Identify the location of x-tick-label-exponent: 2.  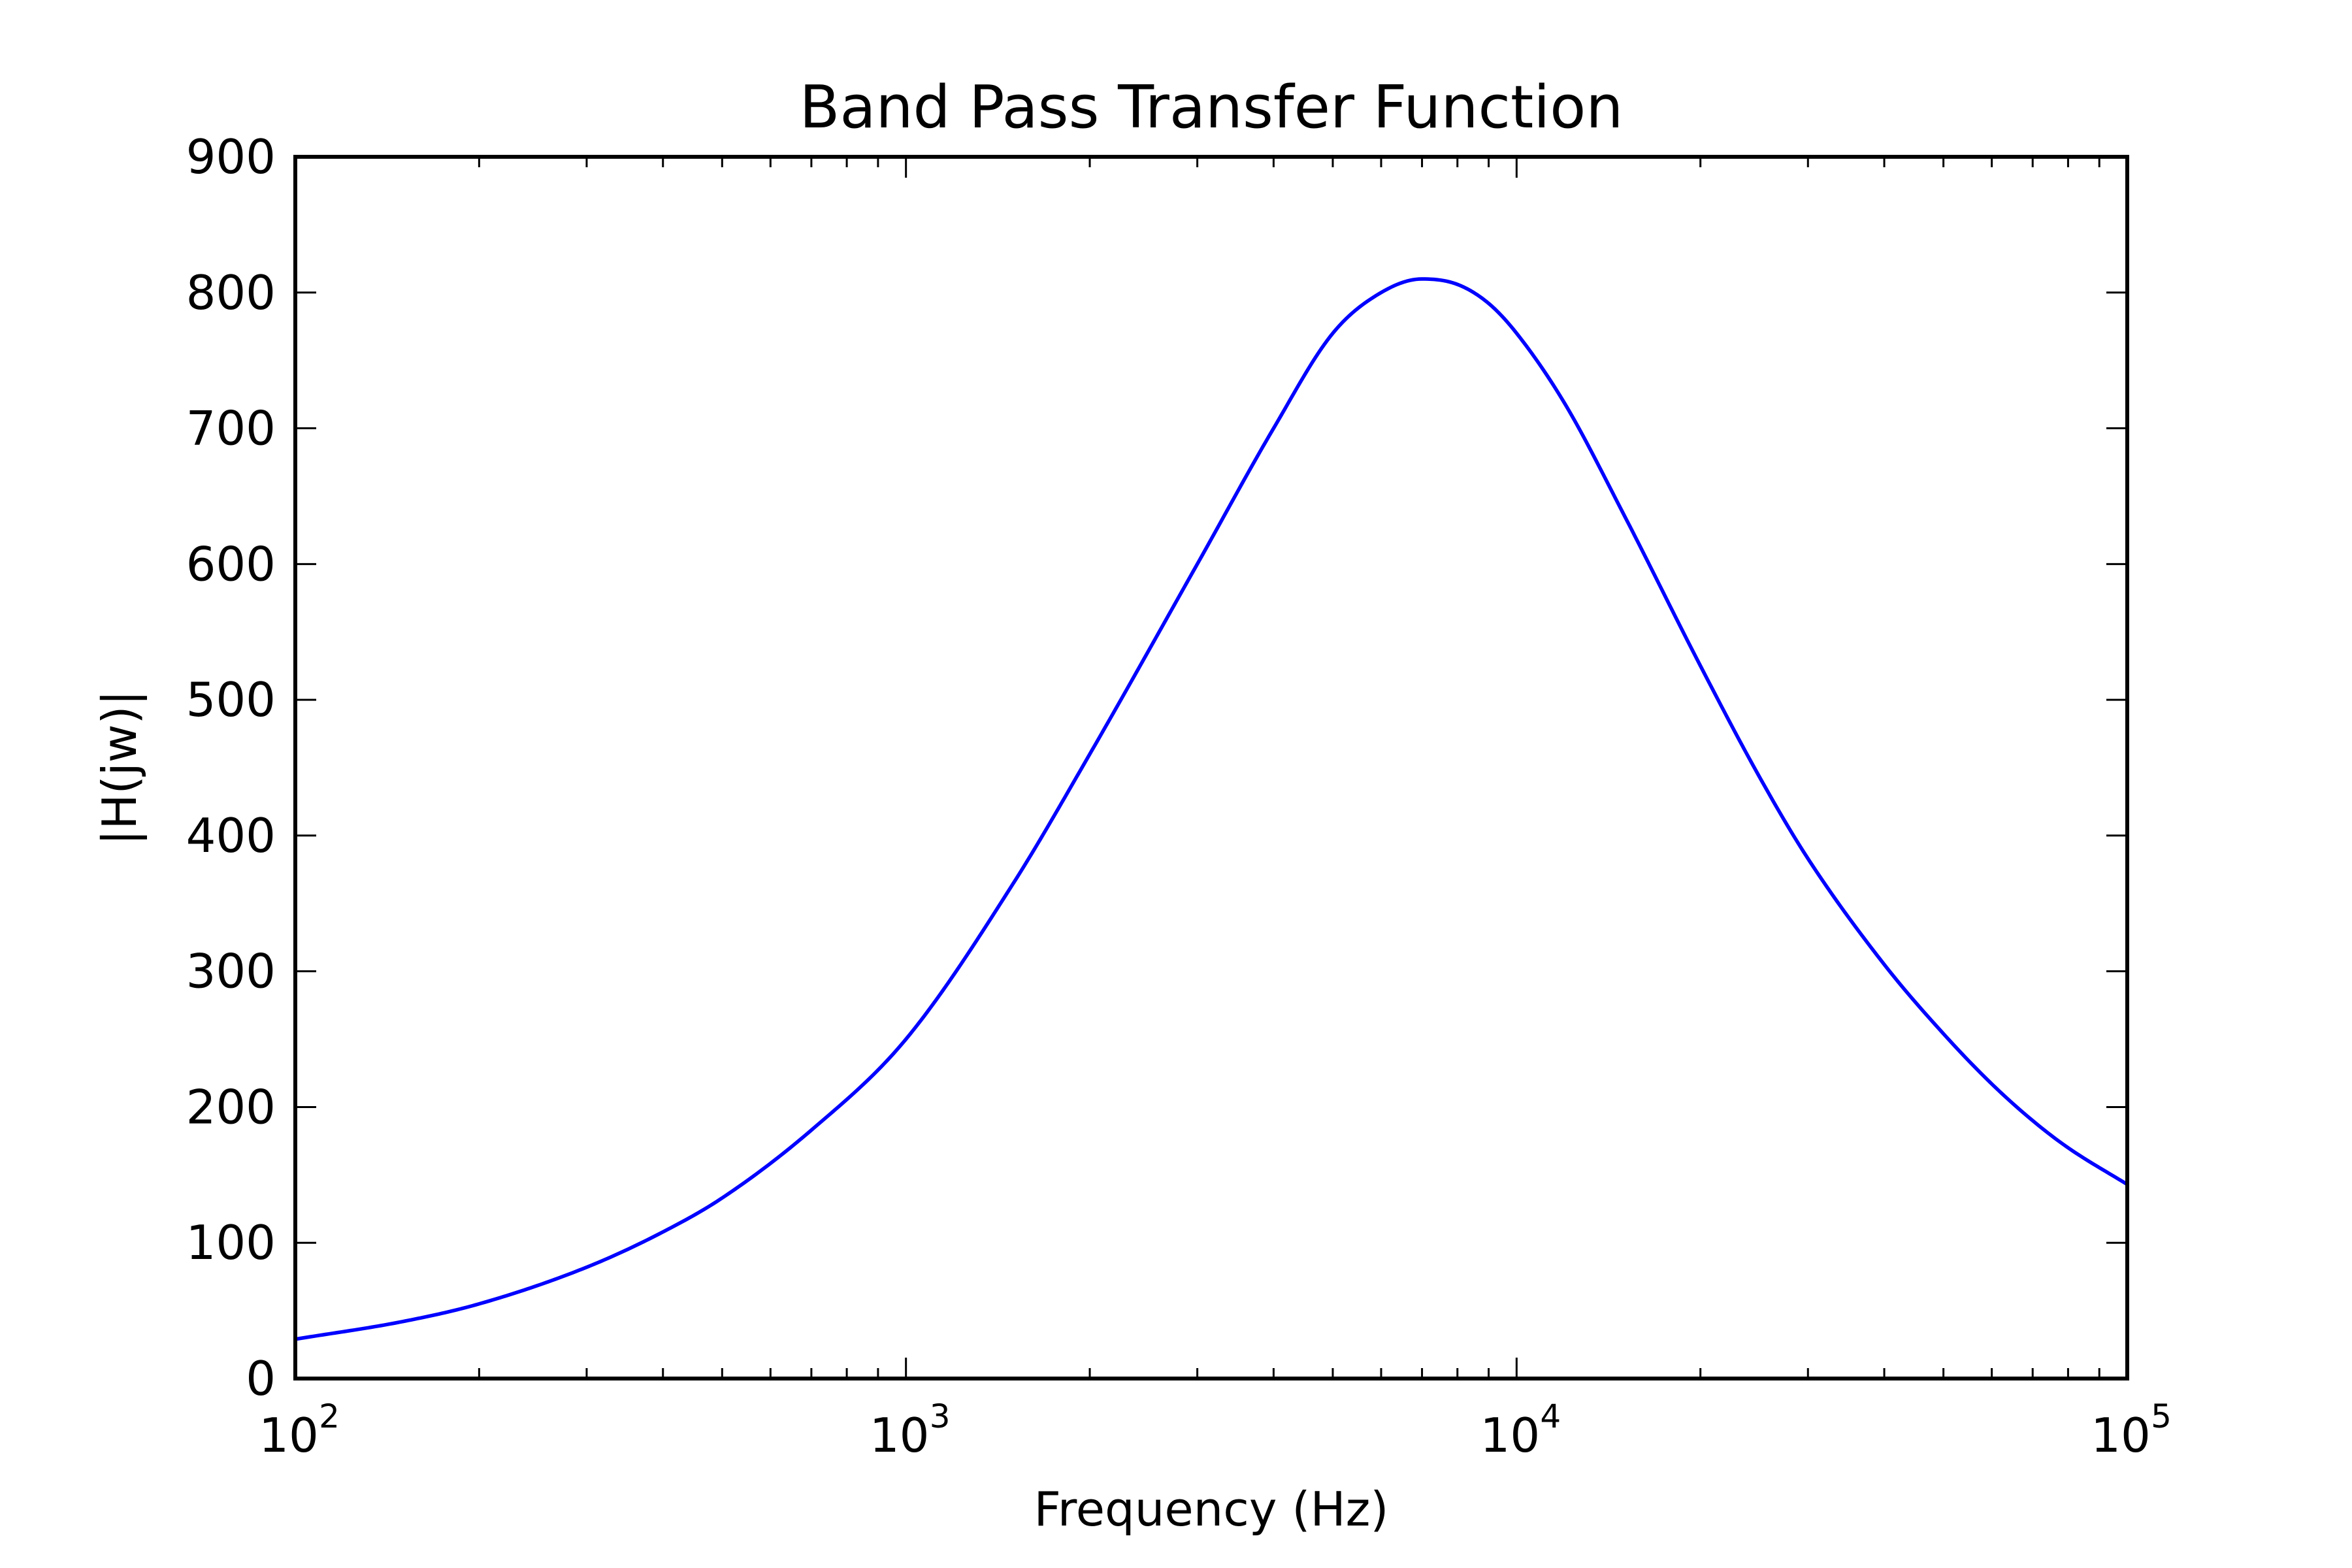
(329, 1416).